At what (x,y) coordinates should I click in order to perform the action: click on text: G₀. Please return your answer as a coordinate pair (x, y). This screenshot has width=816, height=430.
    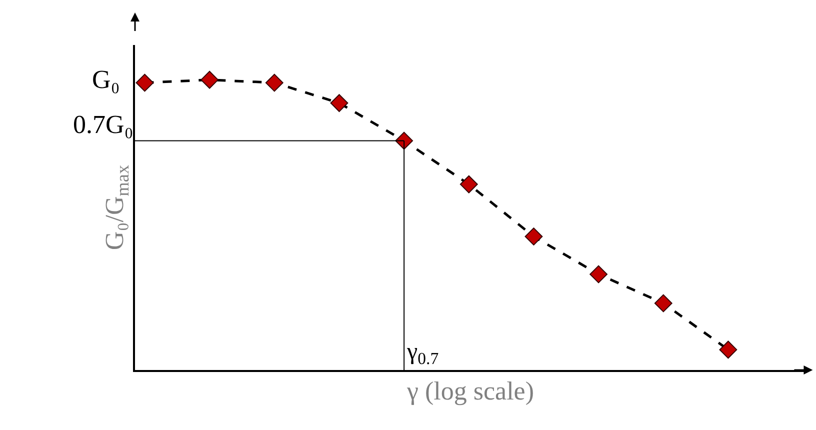
    Looking at the image, I should click on (106, 79).